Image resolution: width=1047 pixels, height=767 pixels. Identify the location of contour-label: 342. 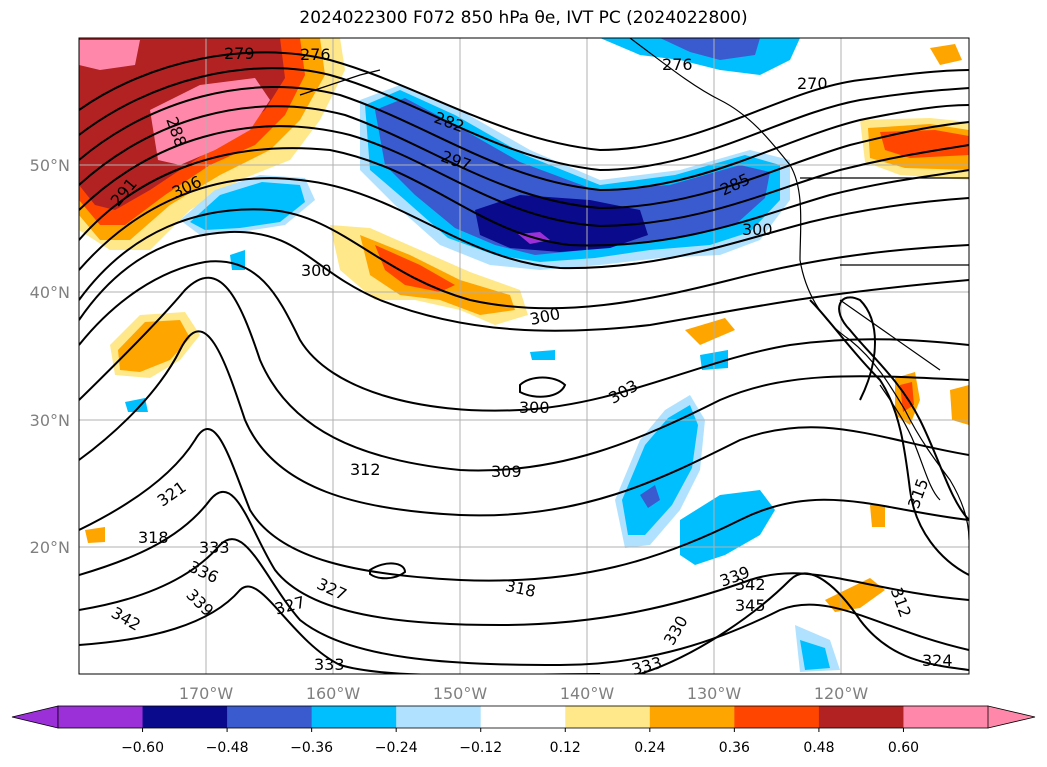
(750, 584).